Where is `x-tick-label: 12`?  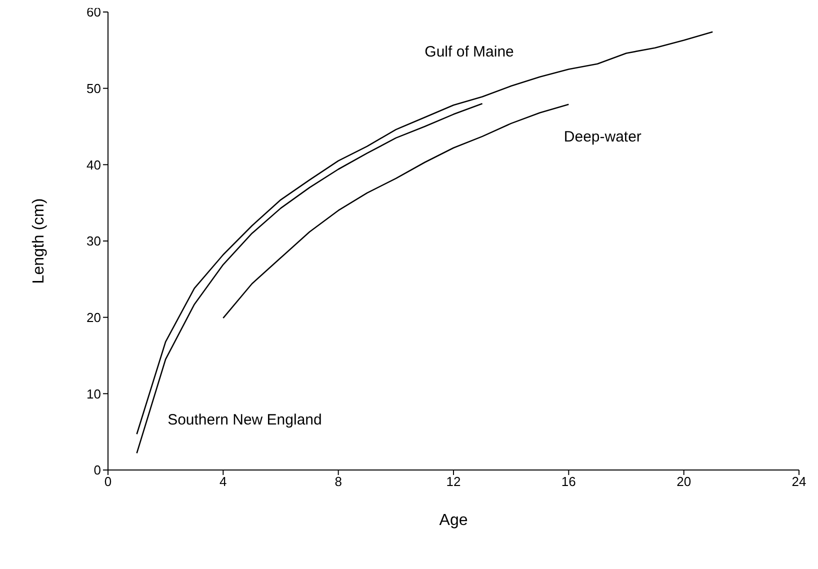
x-tick-label: 12 is located at coordinates (453, 482).